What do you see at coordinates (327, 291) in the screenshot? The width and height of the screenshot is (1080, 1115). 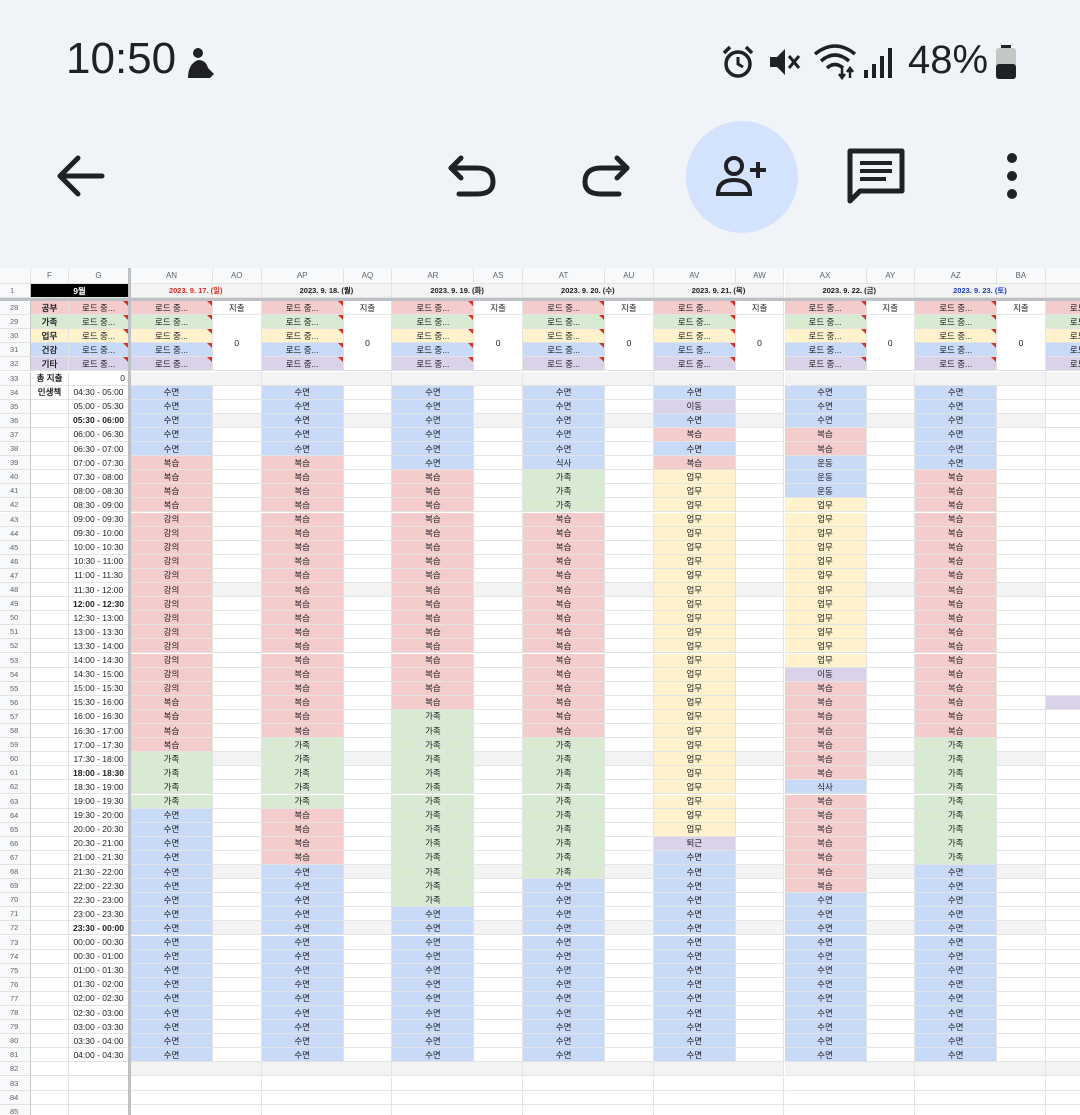 I see `date-header: 2023. 9. 18. (월)` at bounding box center [327, 291].